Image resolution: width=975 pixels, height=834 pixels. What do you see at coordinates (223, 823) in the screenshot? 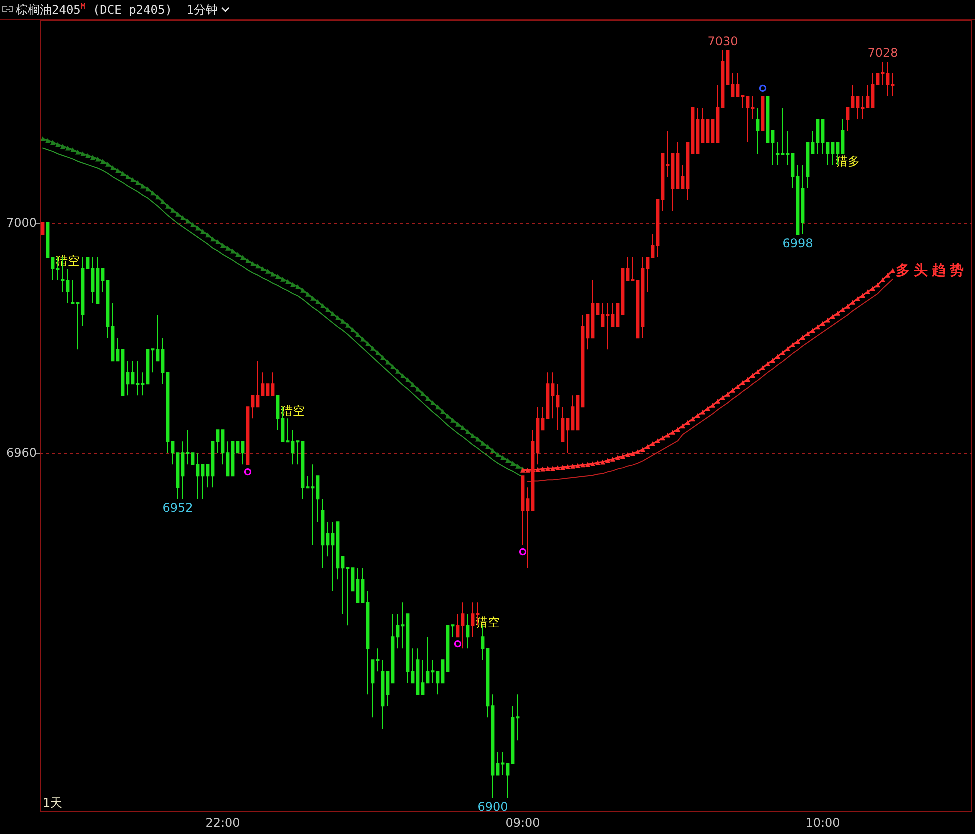
I see `x-tick-label: 22:00` at bounding box center [223, 823].